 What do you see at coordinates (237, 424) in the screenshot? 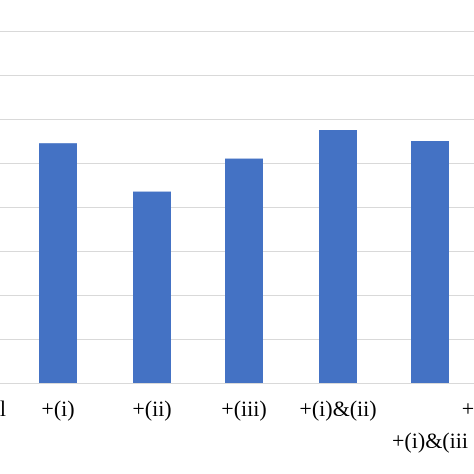
I see `x-tick-labels: l +(i) +(ii) +(iii) +(i)&(ii) +(i)&(iii +` at bounding box center [237, 424].